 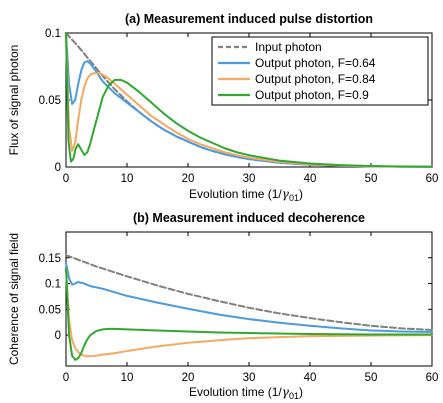 I want to click on panel-b-x-tick-label: 0, so click(x=66, y=378).